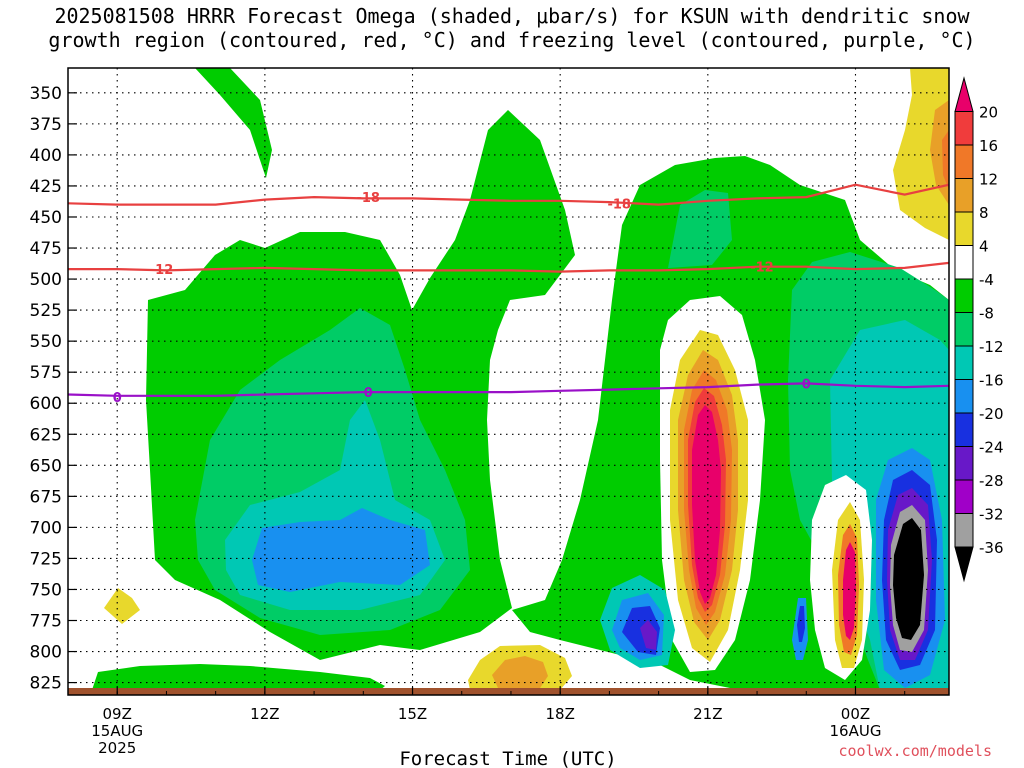 This screenshot has height=768, width=1024. Describe the element at coordinates (46, 187) in the screenshot. I see `y-tick-label: 425` at that location.